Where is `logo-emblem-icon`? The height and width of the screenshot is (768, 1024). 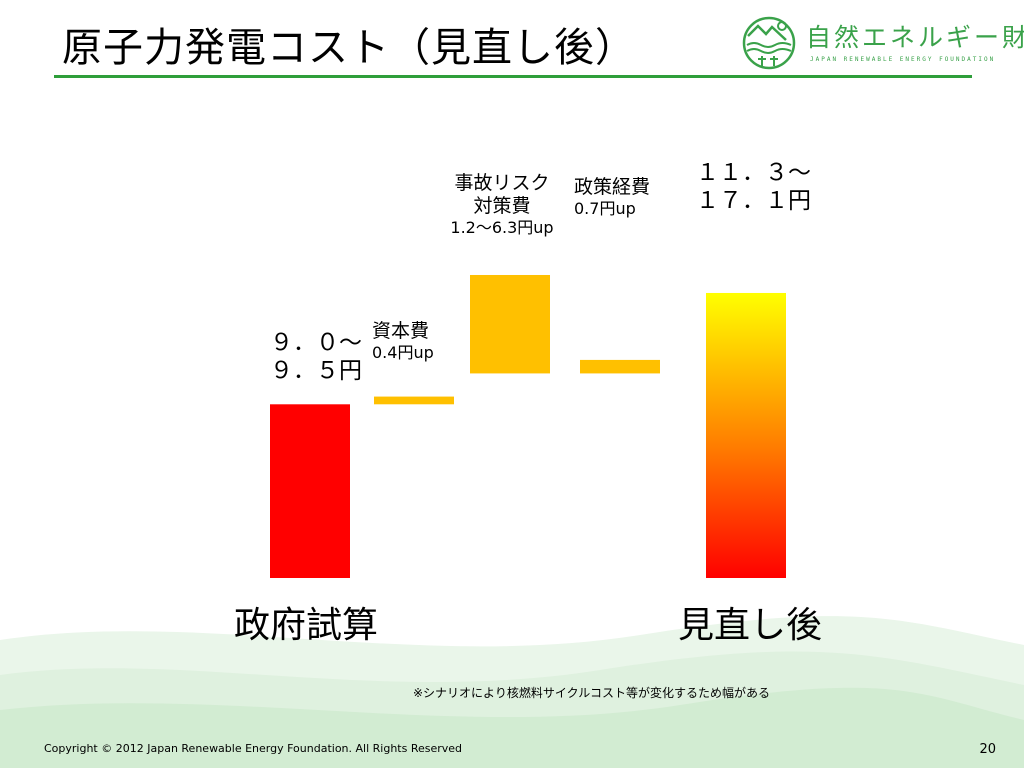
logo-emblem-icon is located at coordinates (769, 43).